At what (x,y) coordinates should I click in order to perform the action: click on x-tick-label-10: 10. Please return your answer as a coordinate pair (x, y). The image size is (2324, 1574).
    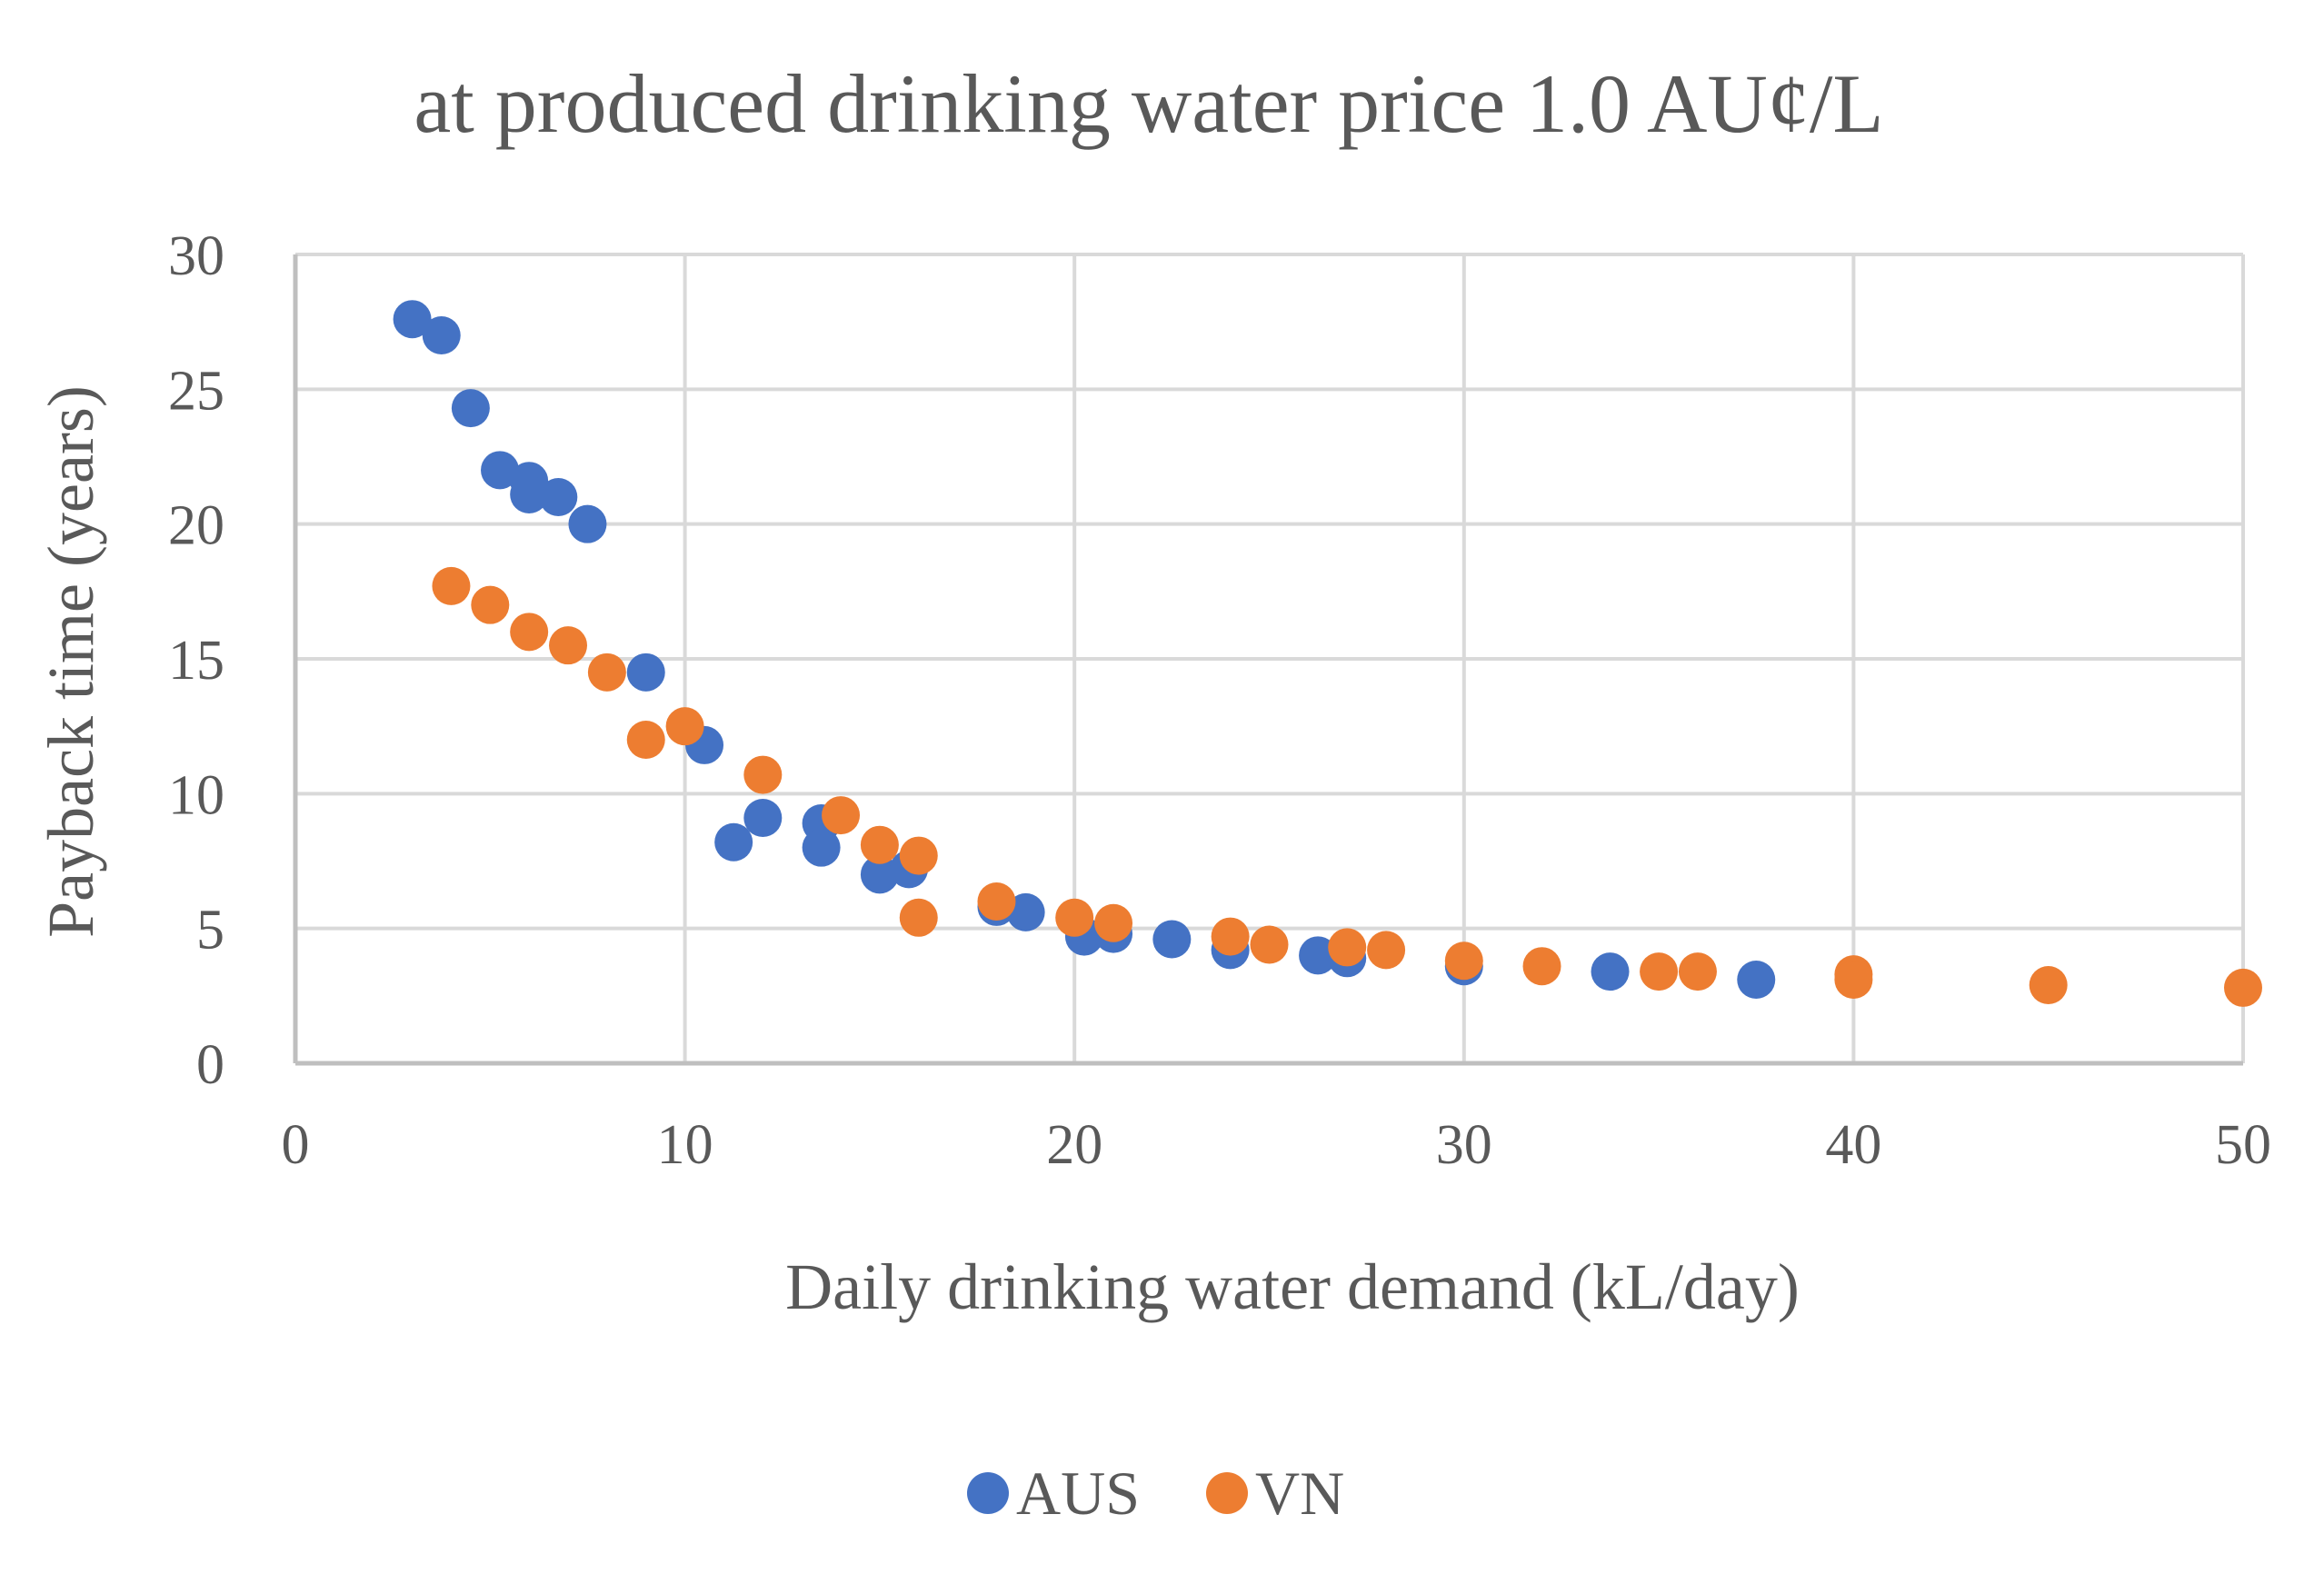
    Looking at the image, I should click on (685, 1145).